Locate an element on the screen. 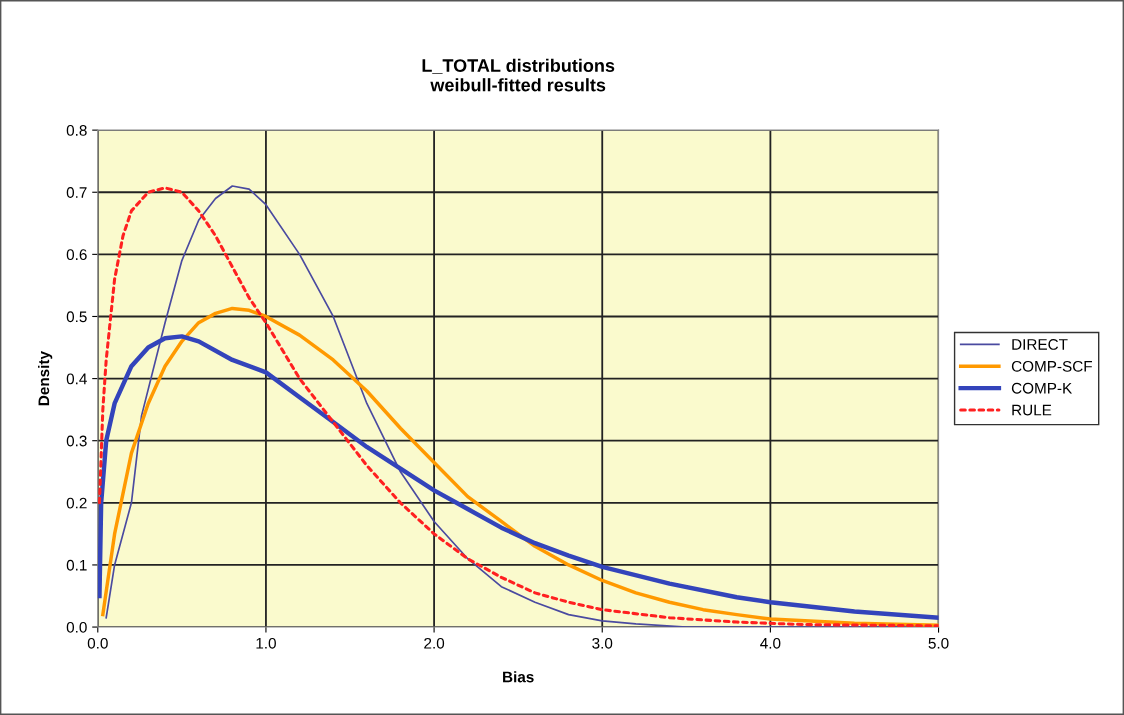 This screenshot has height=715, width=1124. x-tick-label: 1.0 is located at coordinates (266, 643).